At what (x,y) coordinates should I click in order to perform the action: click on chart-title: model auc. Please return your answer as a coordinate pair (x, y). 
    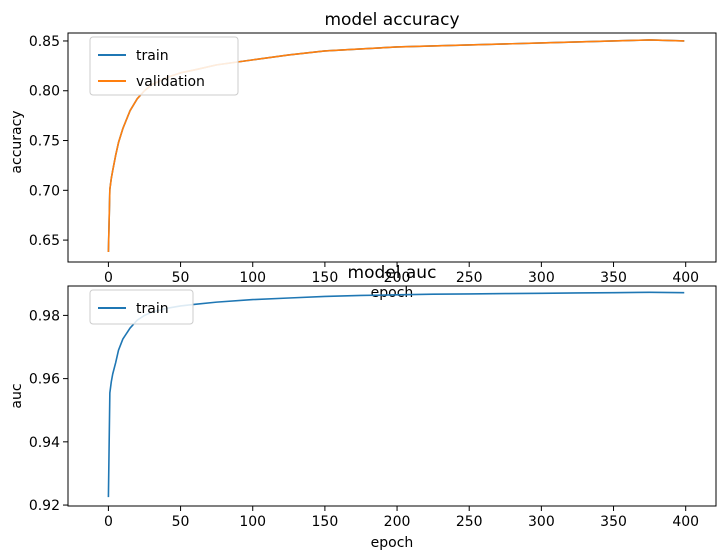
    Looking at the image, I should click on (392, 273).